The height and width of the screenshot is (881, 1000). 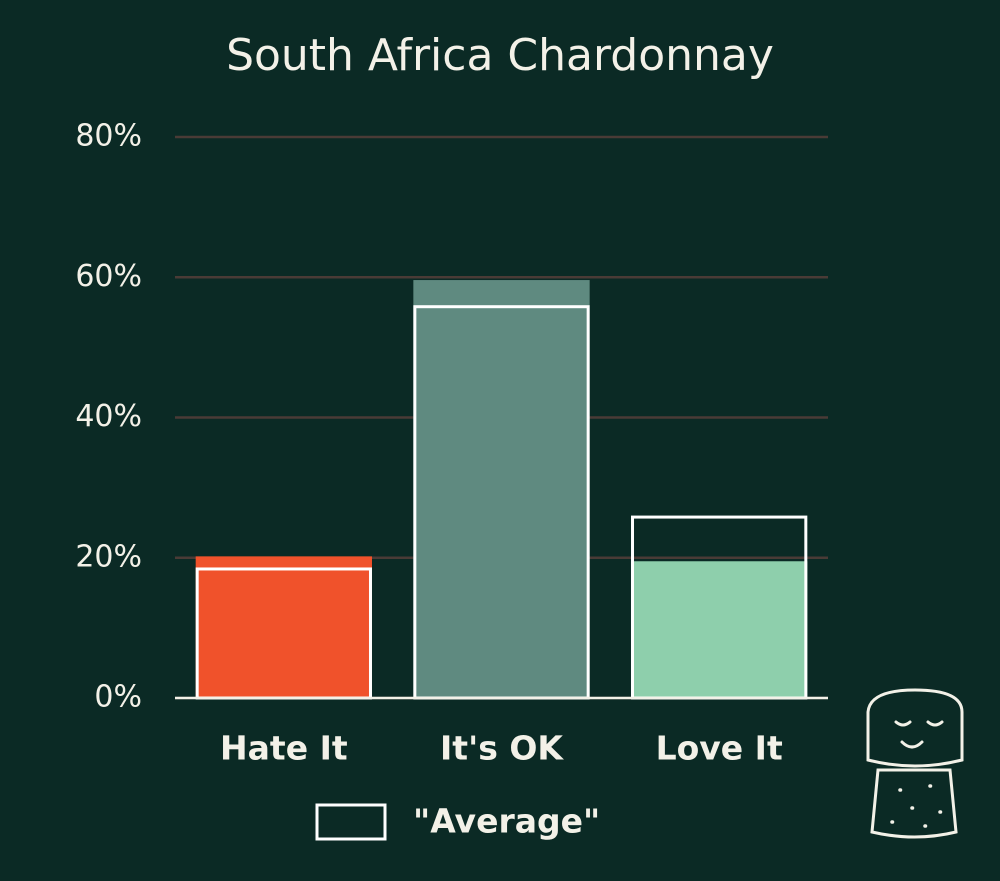 I want to click on chart-title: South Africa Chardonnay, so click(x=500, y=55).